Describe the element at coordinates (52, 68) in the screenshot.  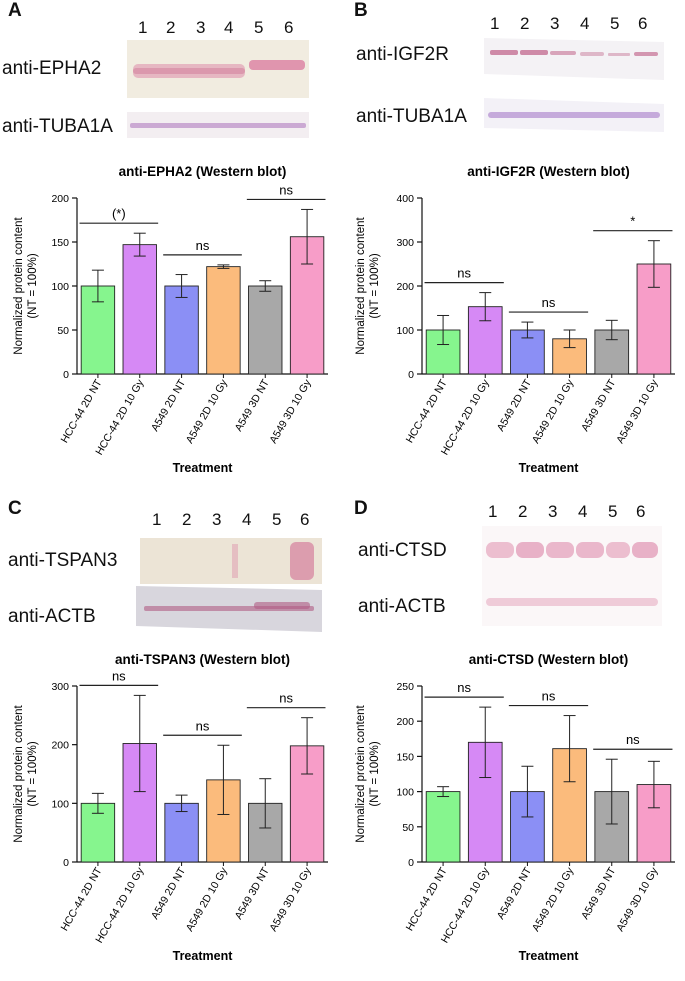
I see `antibody-label: anti-EPHA2` at that location.